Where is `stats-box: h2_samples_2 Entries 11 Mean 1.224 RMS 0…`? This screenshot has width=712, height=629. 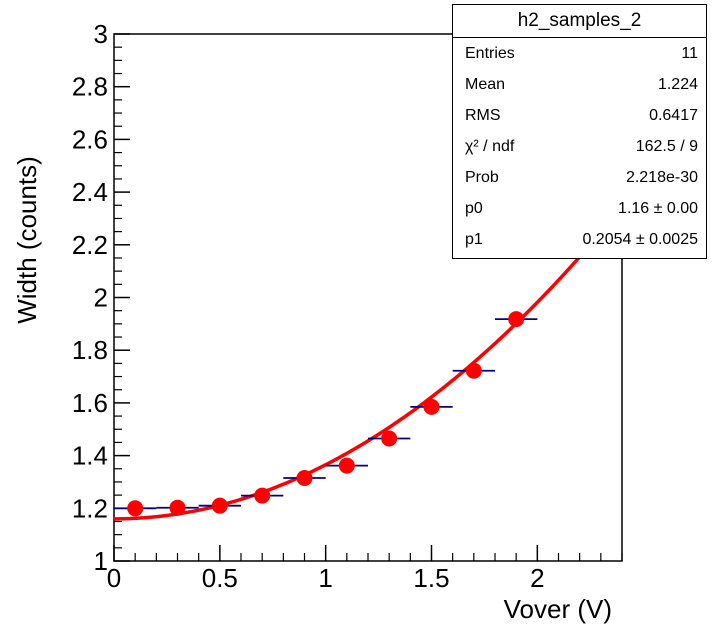
stats-box: h2_samples_2 Entries 11 Mean 1.224 RMS 0… is located at coordinates (579, 131).